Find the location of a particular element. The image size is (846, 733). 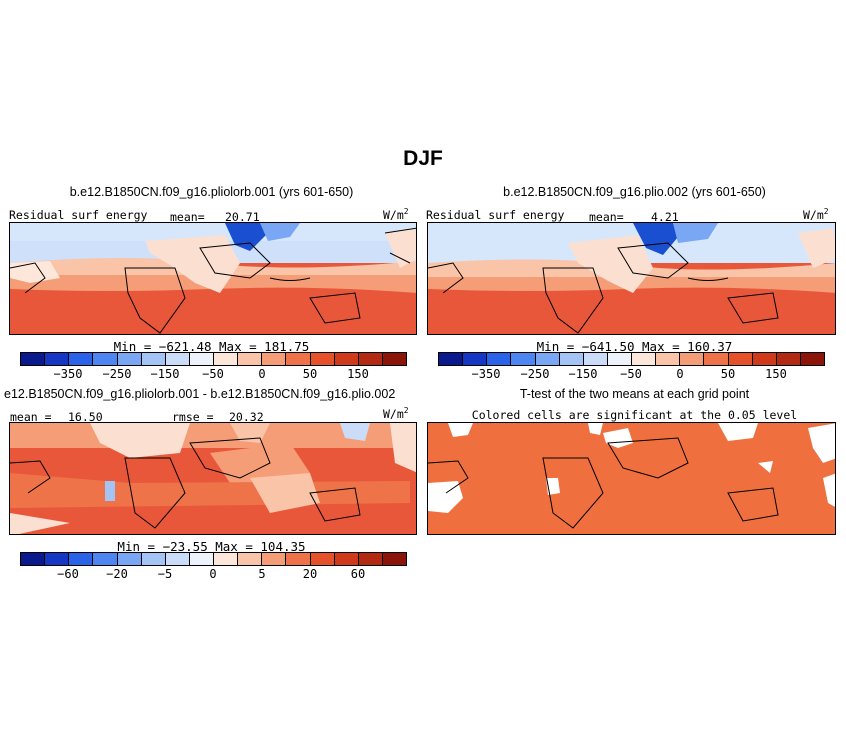

panel-b-tick: 0 is located at coordinates (680, 374).